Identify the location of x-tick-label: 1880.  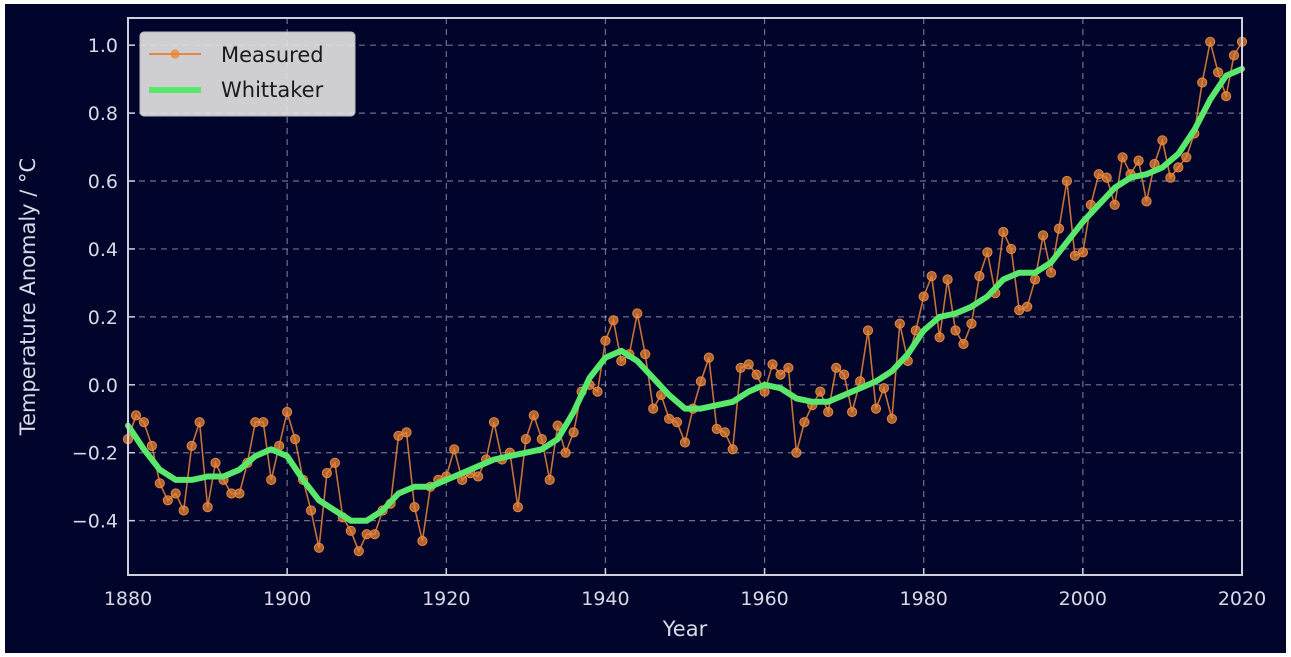
(128, 599).